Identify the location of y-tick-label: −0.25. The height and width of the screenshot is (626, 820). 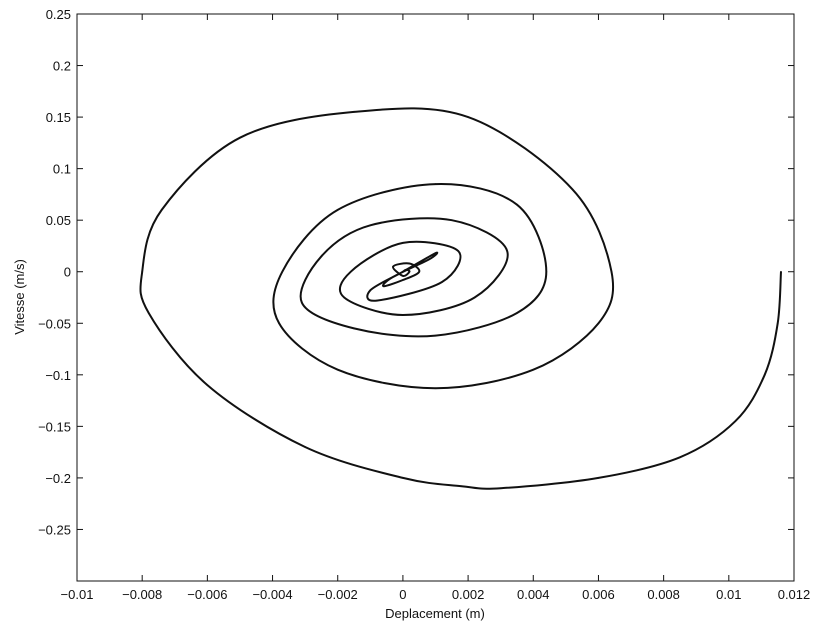
(54, 529).